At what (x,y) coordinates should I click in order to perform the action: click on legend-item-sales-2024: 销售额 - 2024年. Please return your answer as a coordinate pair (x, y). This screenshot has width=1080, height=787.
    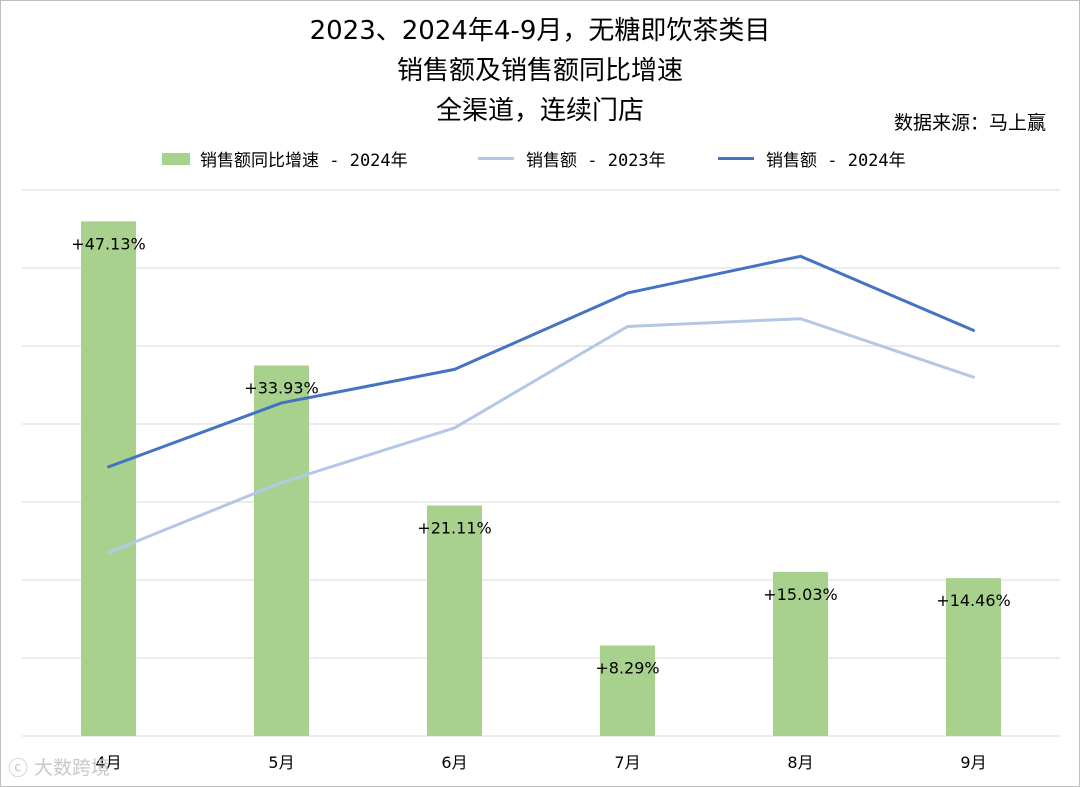
    Looking at the image, I should click on (812, 158).